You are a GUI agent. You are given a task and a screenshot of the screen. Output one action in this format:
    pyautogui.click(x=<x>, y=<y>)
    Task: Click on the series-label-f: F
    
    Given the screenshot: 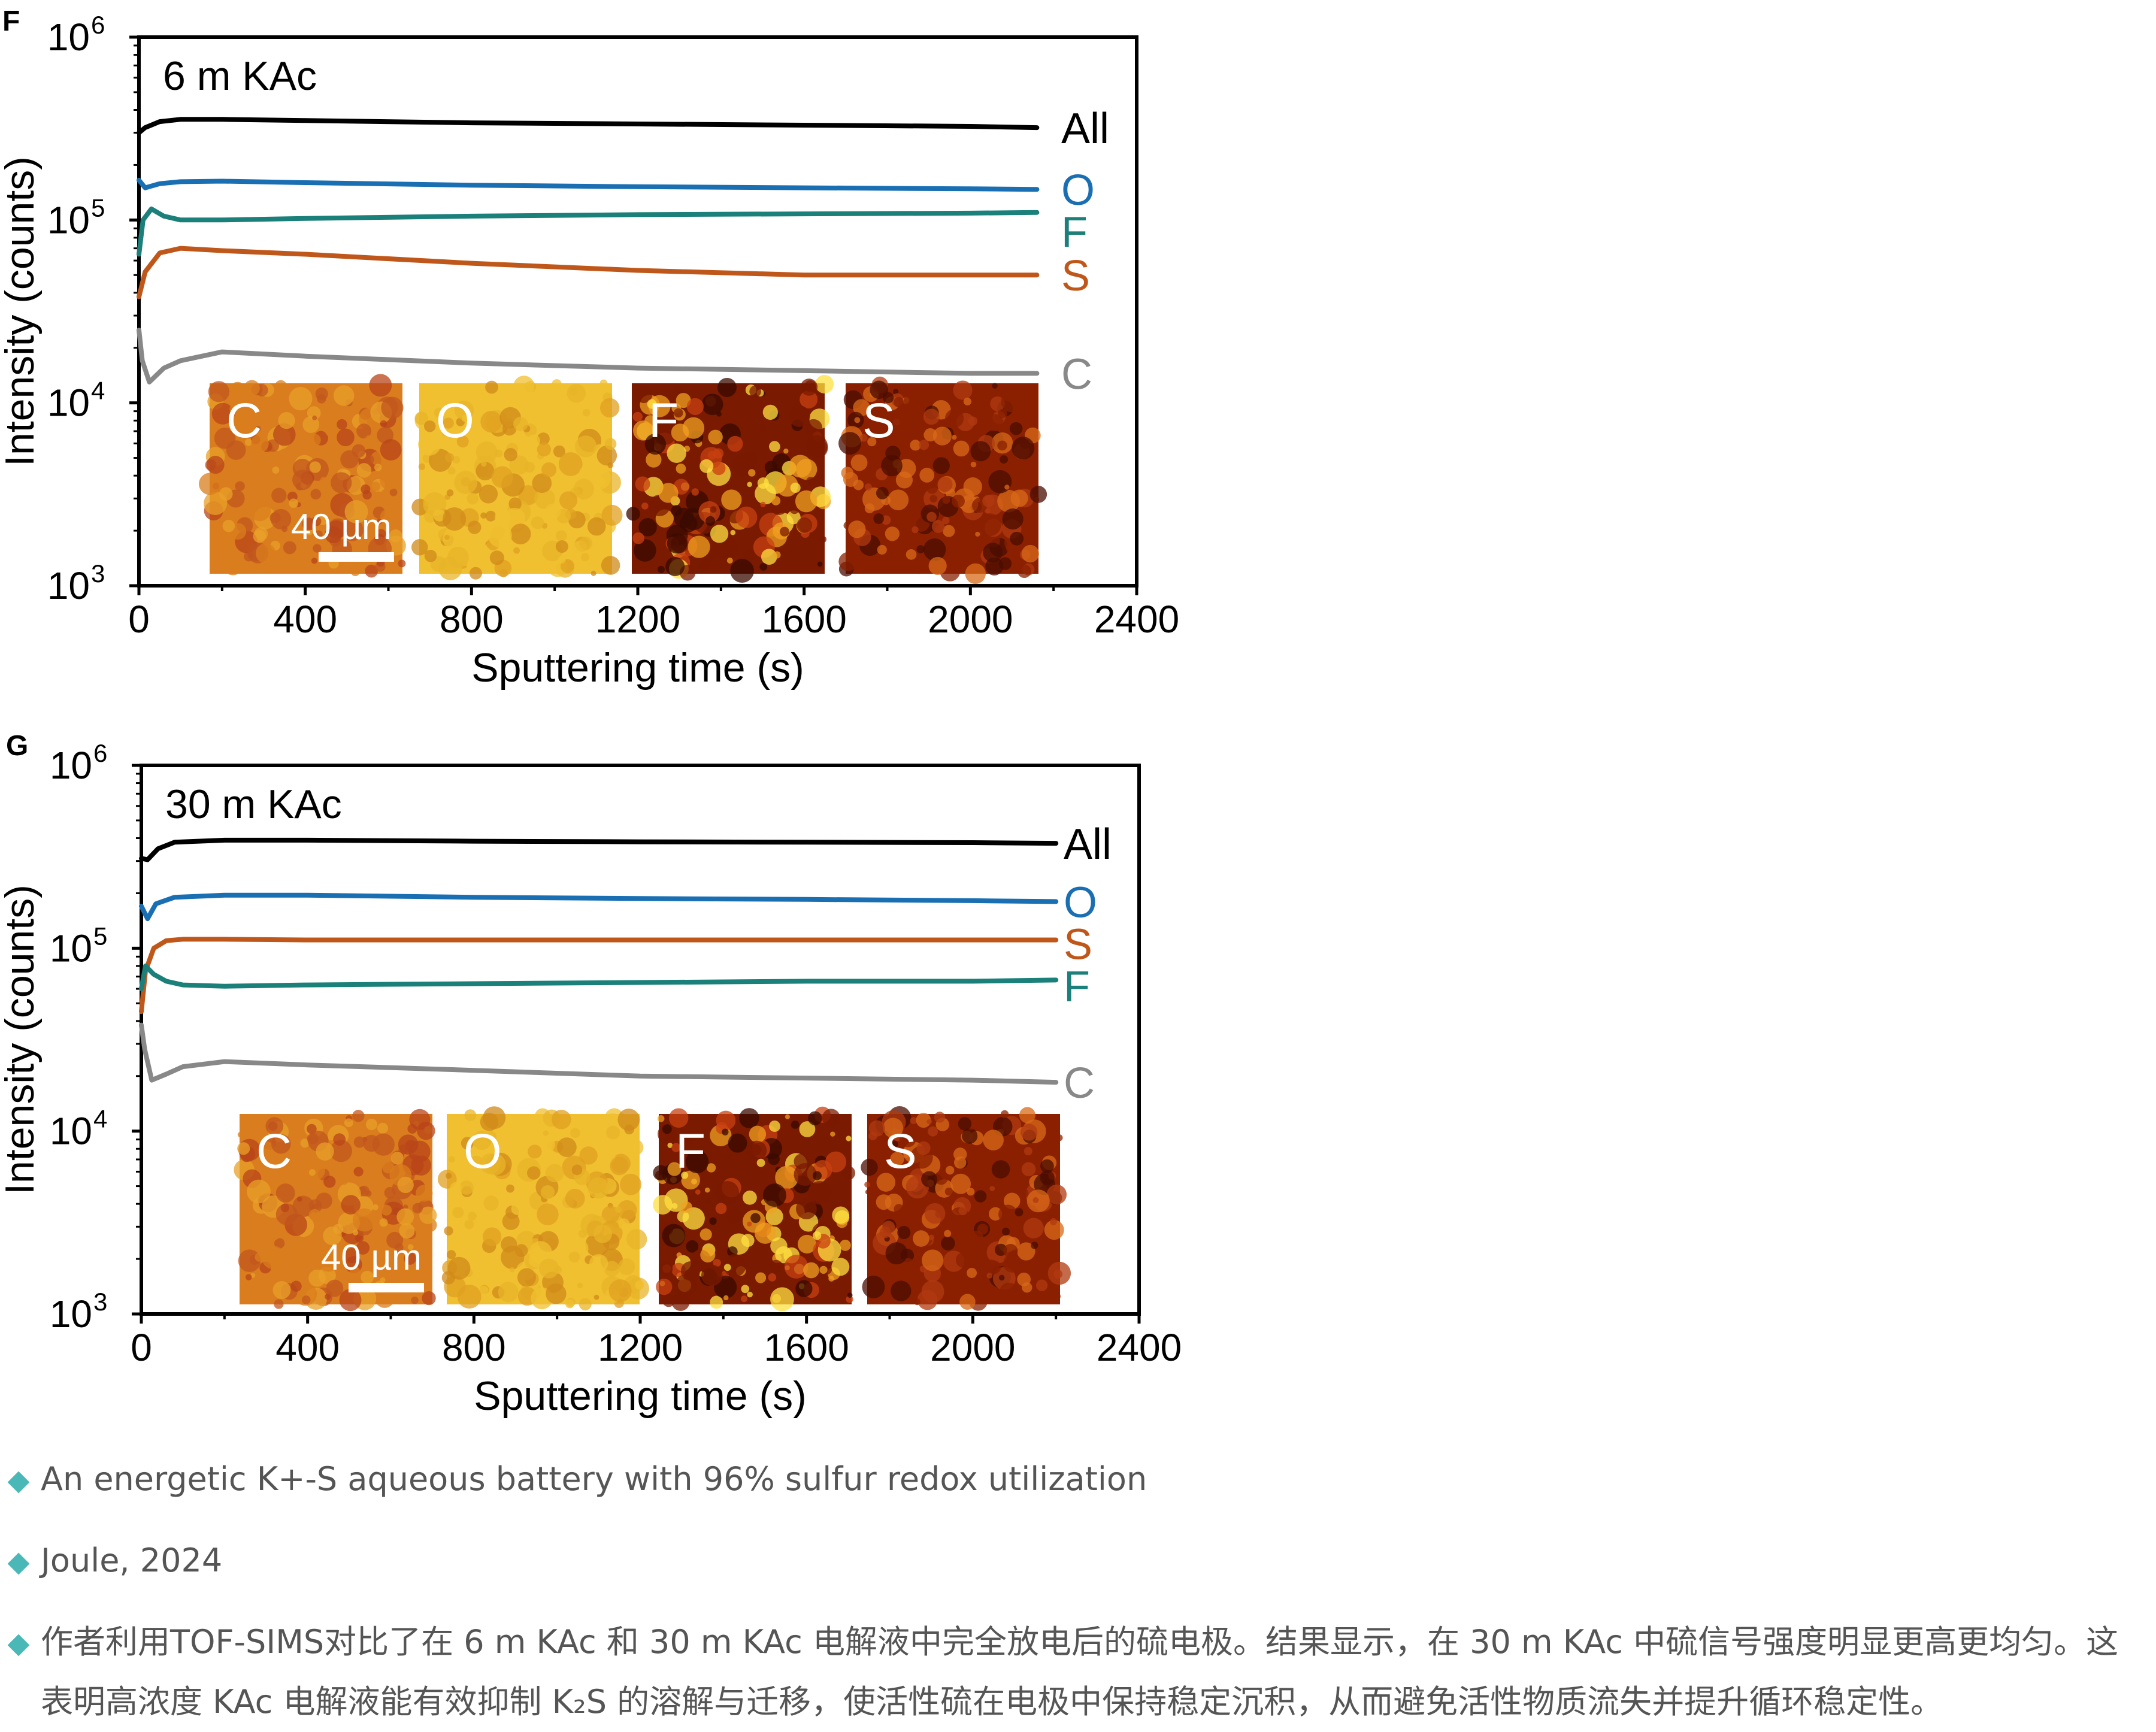 What is the action you would take?
    pyautogui.click(x=1074, y=232)
    